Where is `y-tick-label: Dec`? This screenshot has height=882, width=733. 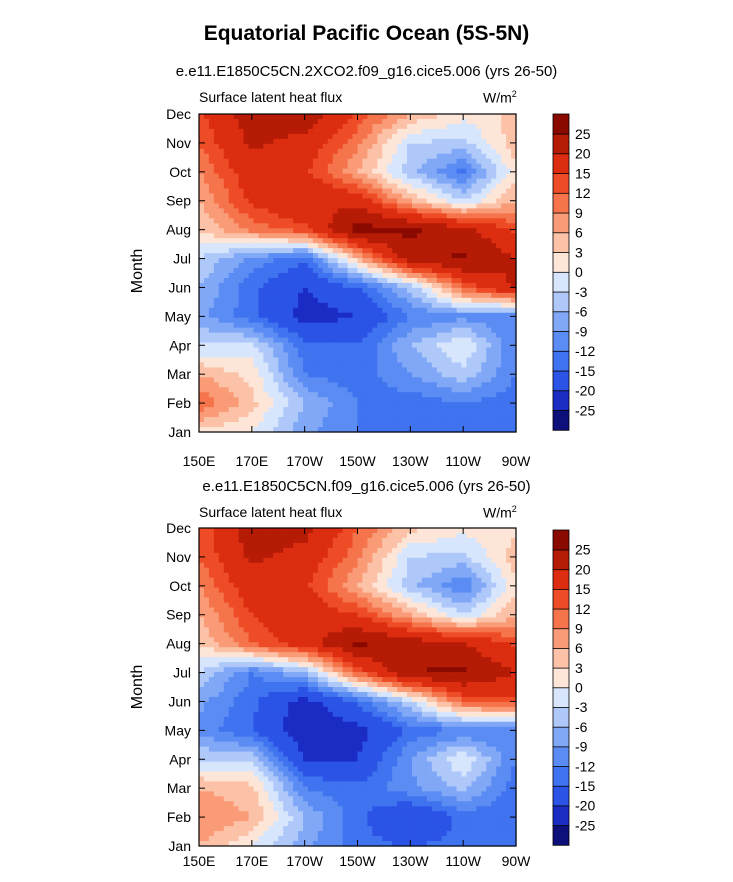 y-tick-label: Dec is located at coordinates (178, 114).